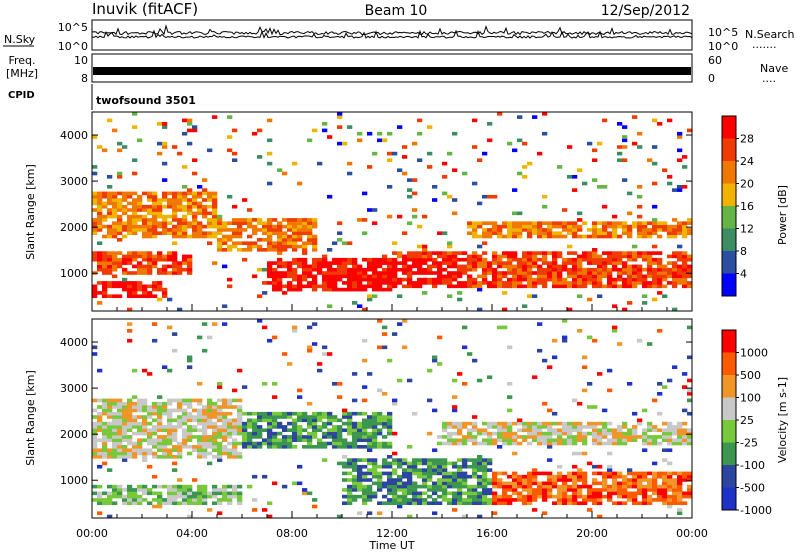  Describe the element at coordinates (729, 476) in the screenshot. I see `velocity-colorbar-swatch` at that location.